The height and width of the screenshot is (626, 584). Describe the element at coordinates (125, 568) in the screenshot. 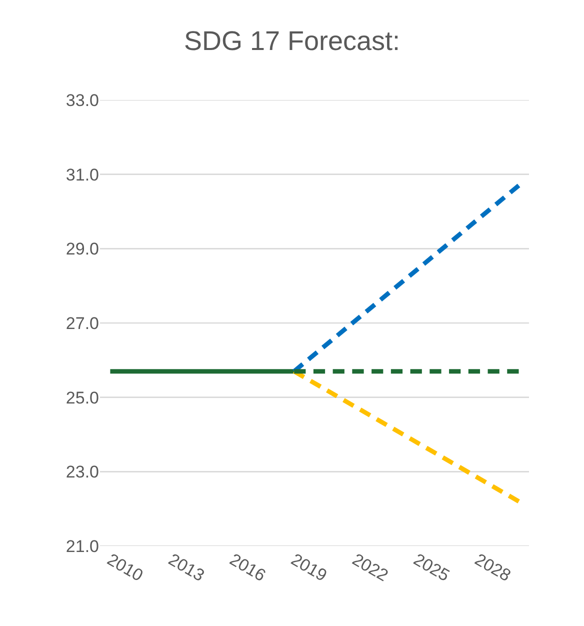

I see `x-tick-label: 2010` at that location.